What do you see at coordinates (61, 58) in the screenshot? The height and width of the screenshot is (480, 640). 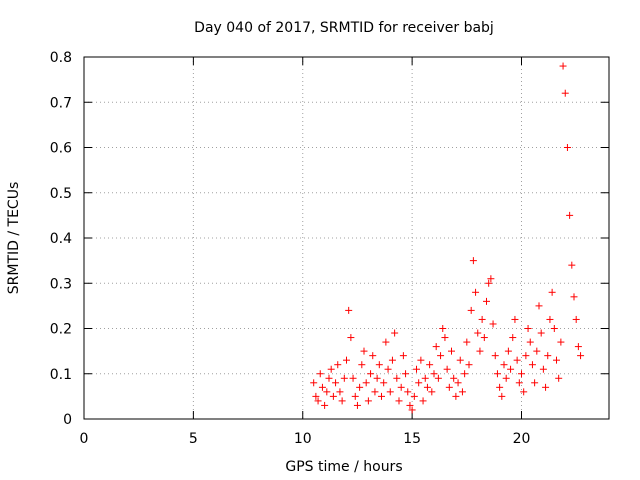 I see `y-tick-label: 0.8` at bounding box center [61, 58].